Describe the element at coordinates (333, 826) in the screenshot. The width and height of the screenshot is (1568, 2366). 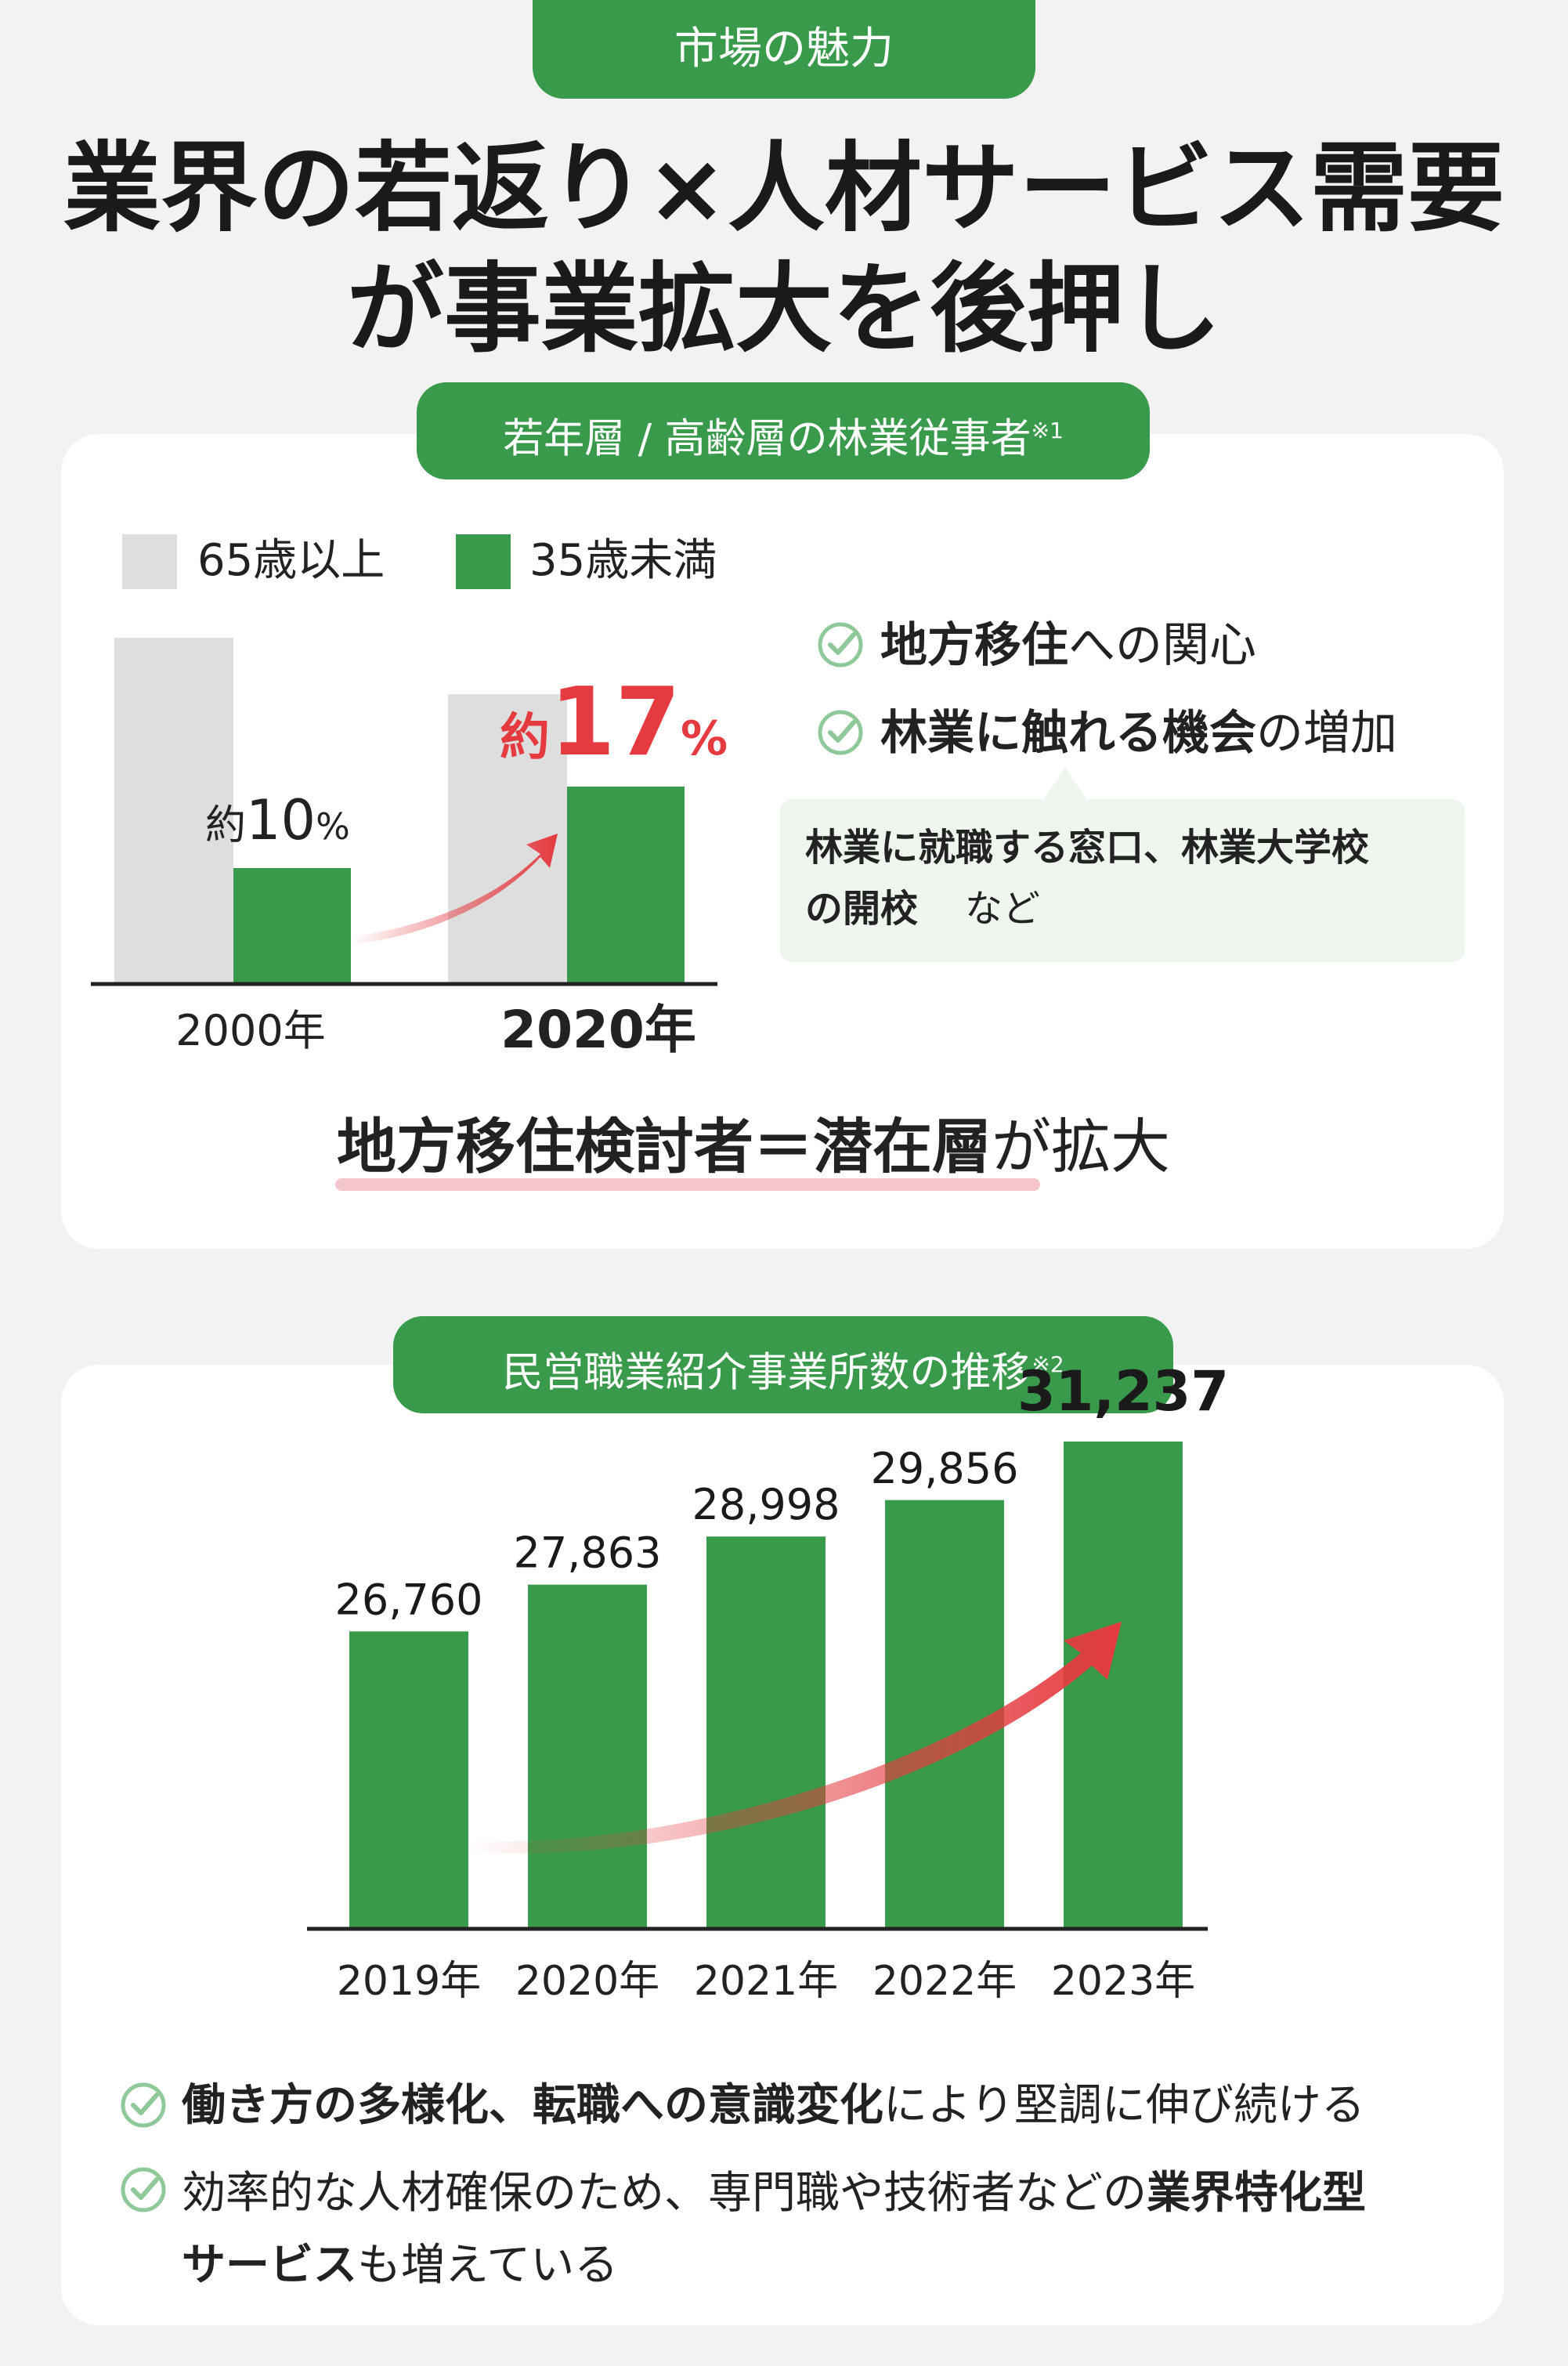
I see `label-2000-unit: %` at that location.